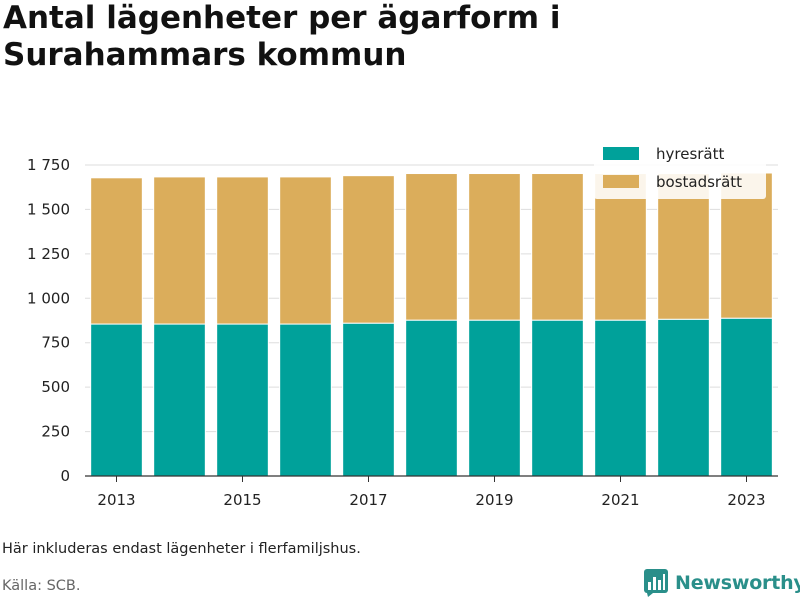 The height and width of the screenshot is (600, 800). What do you see at coordinates (746, 500) in the screenshot?
I see `x-tick-label: 2023` at bounding box center [746, 500].